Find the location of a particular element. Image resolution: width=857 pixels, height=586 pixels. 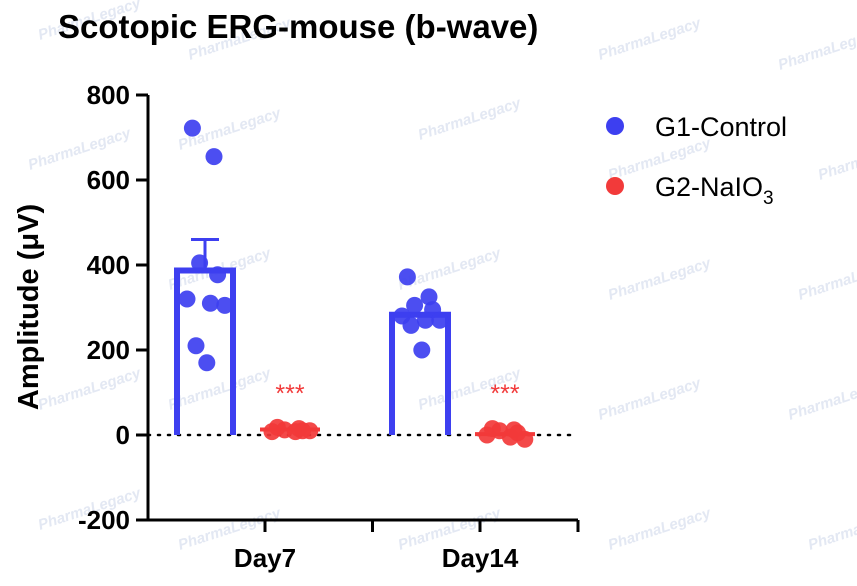

annotation-layer: *** *** is located at coordinates (397, 394).